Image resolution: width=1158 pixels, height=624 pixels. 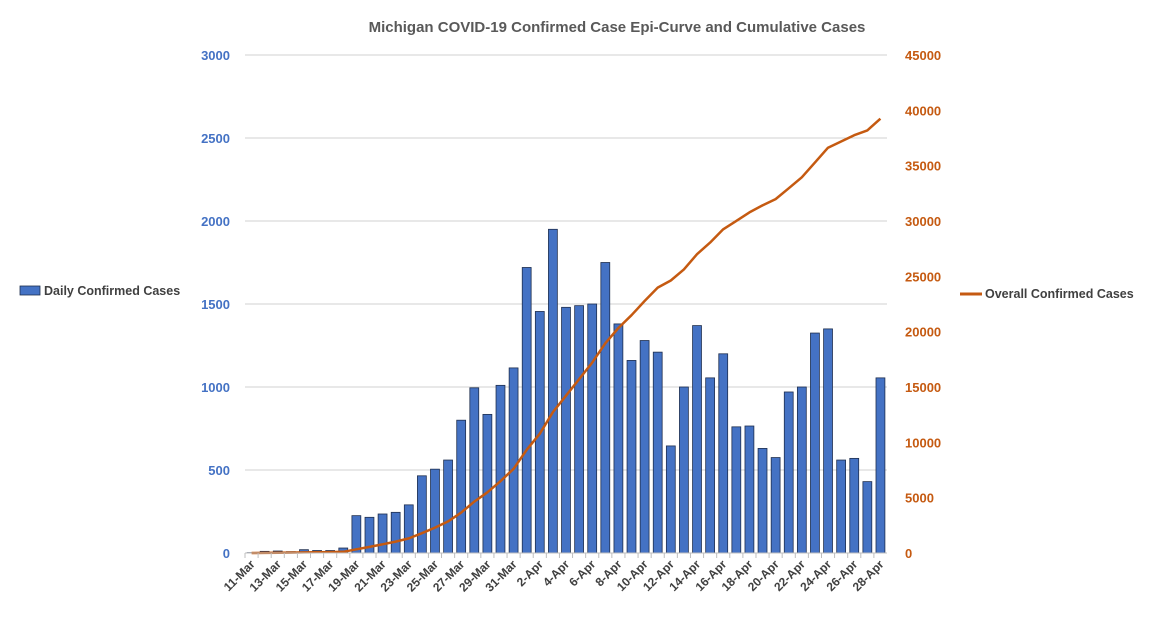 I want to click on right-tick-label: 10000, so click(x=923, y=442).